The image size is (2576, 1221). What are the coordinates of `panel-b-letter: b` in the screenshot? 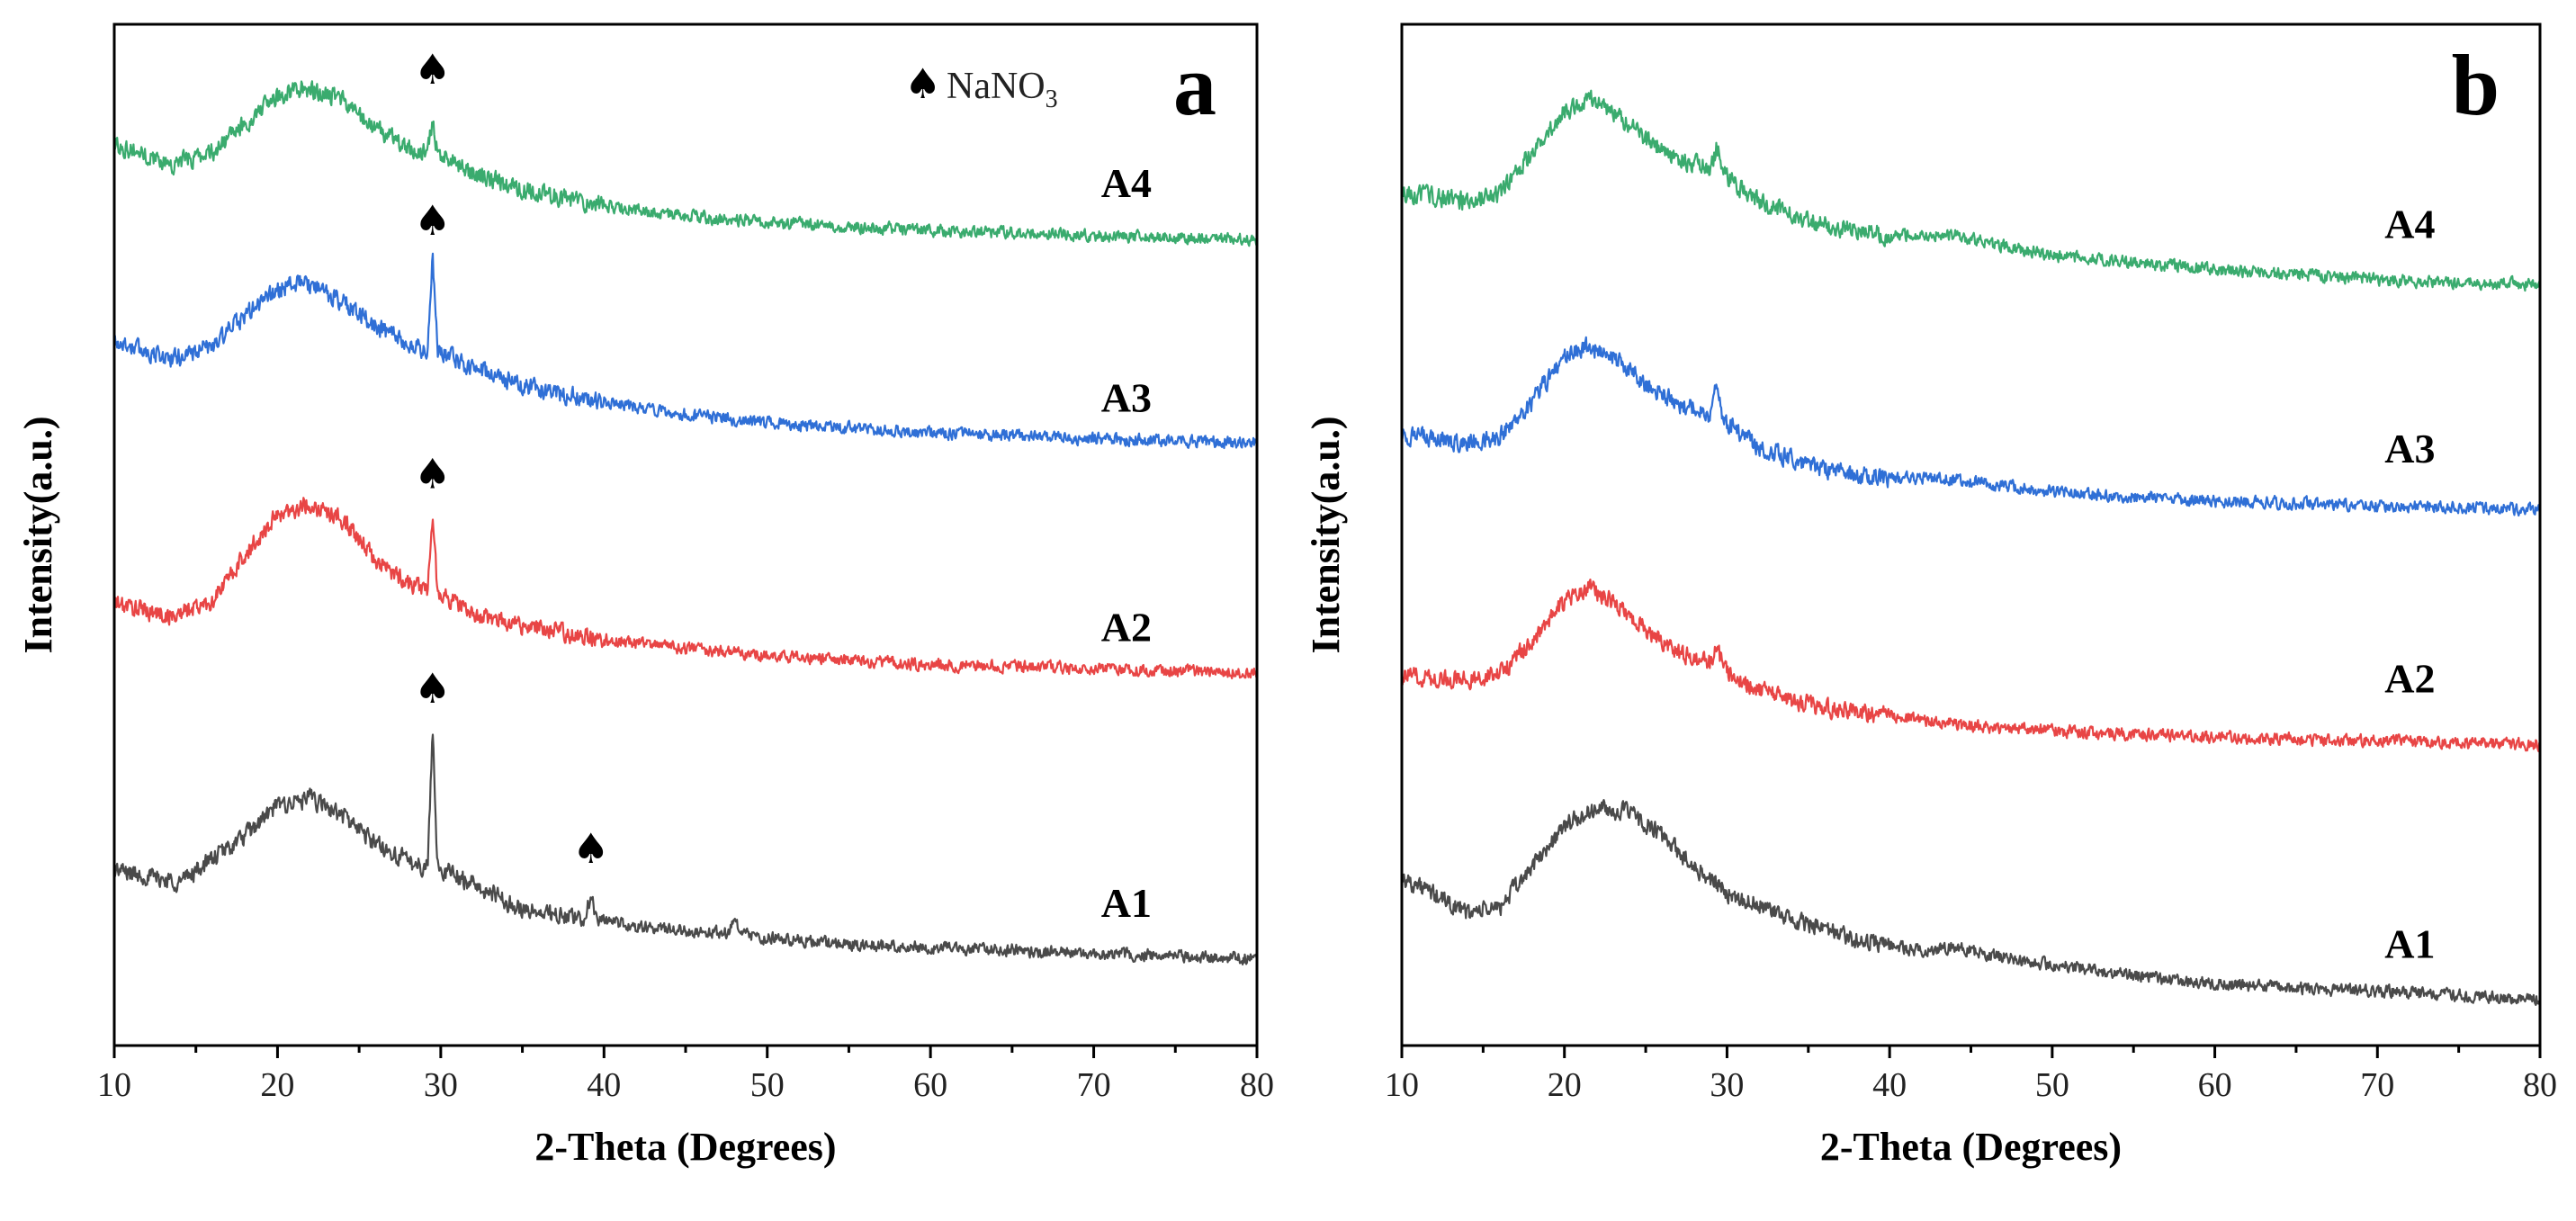 It's located at (2476, 85).